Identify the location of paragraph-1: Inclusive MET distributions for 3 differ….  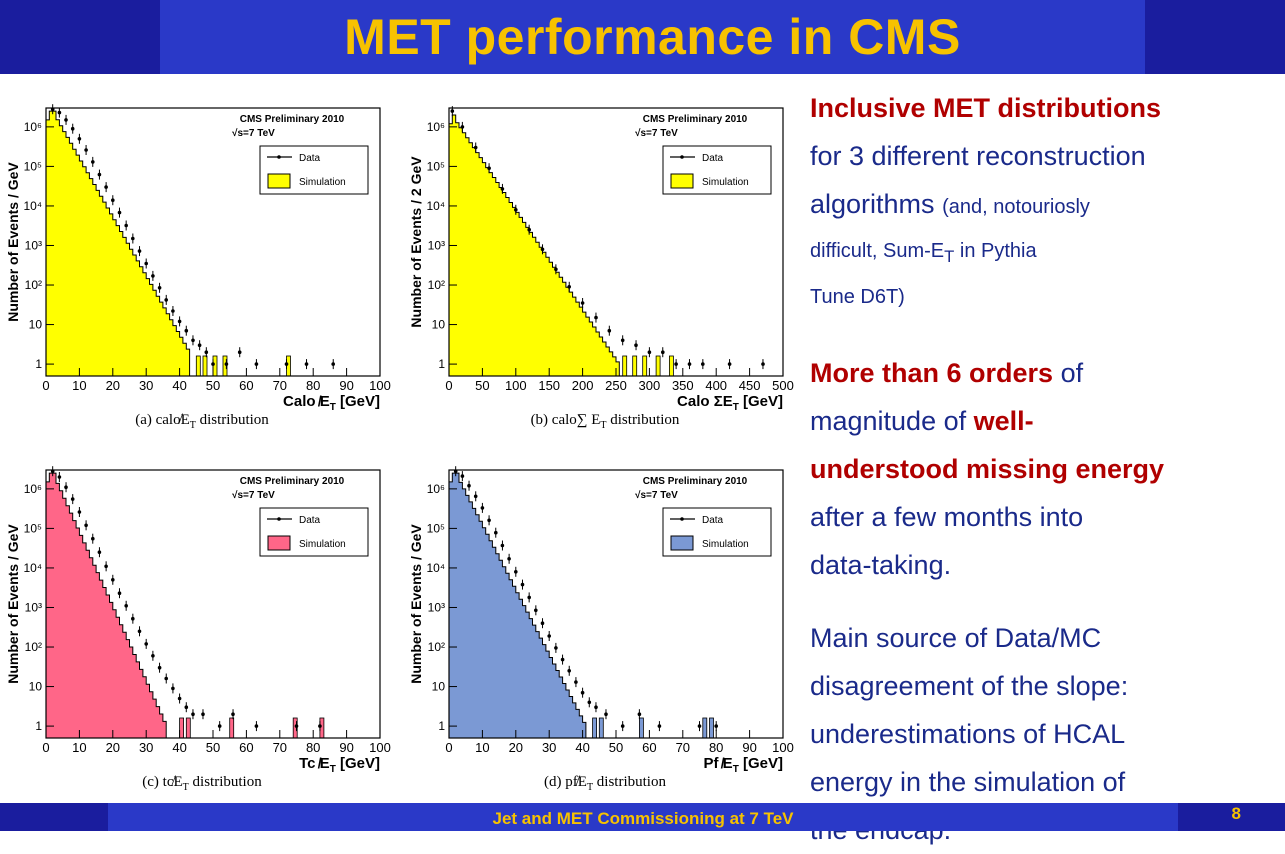
(1040, 157).